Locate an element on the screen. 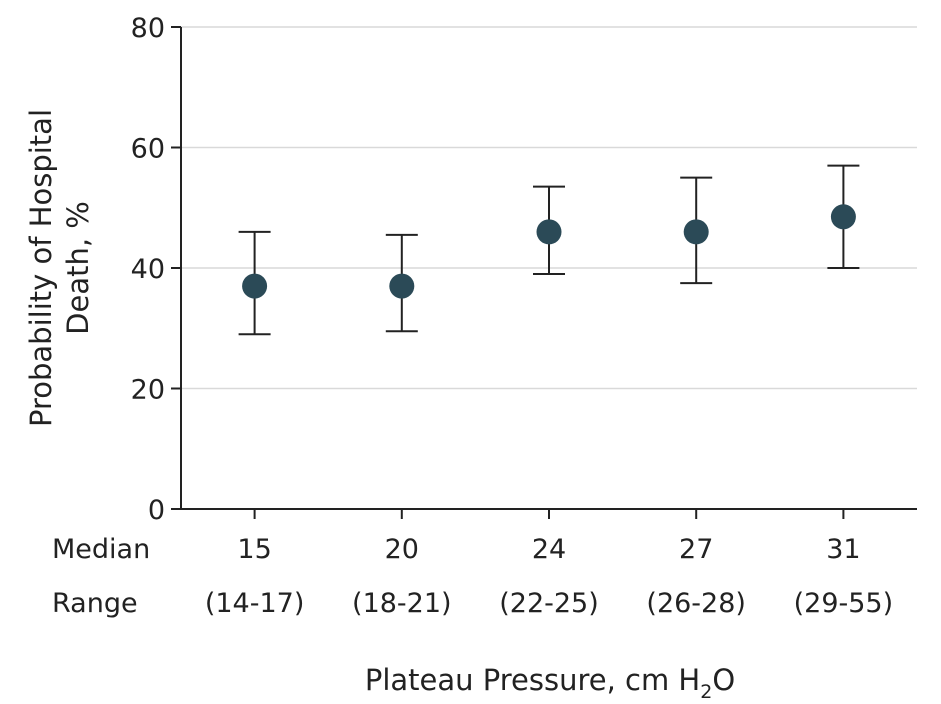 The height and width of the screenshot is (704, 941). x-axis-title-subscript: 2 is located at coordinates (706, 692).